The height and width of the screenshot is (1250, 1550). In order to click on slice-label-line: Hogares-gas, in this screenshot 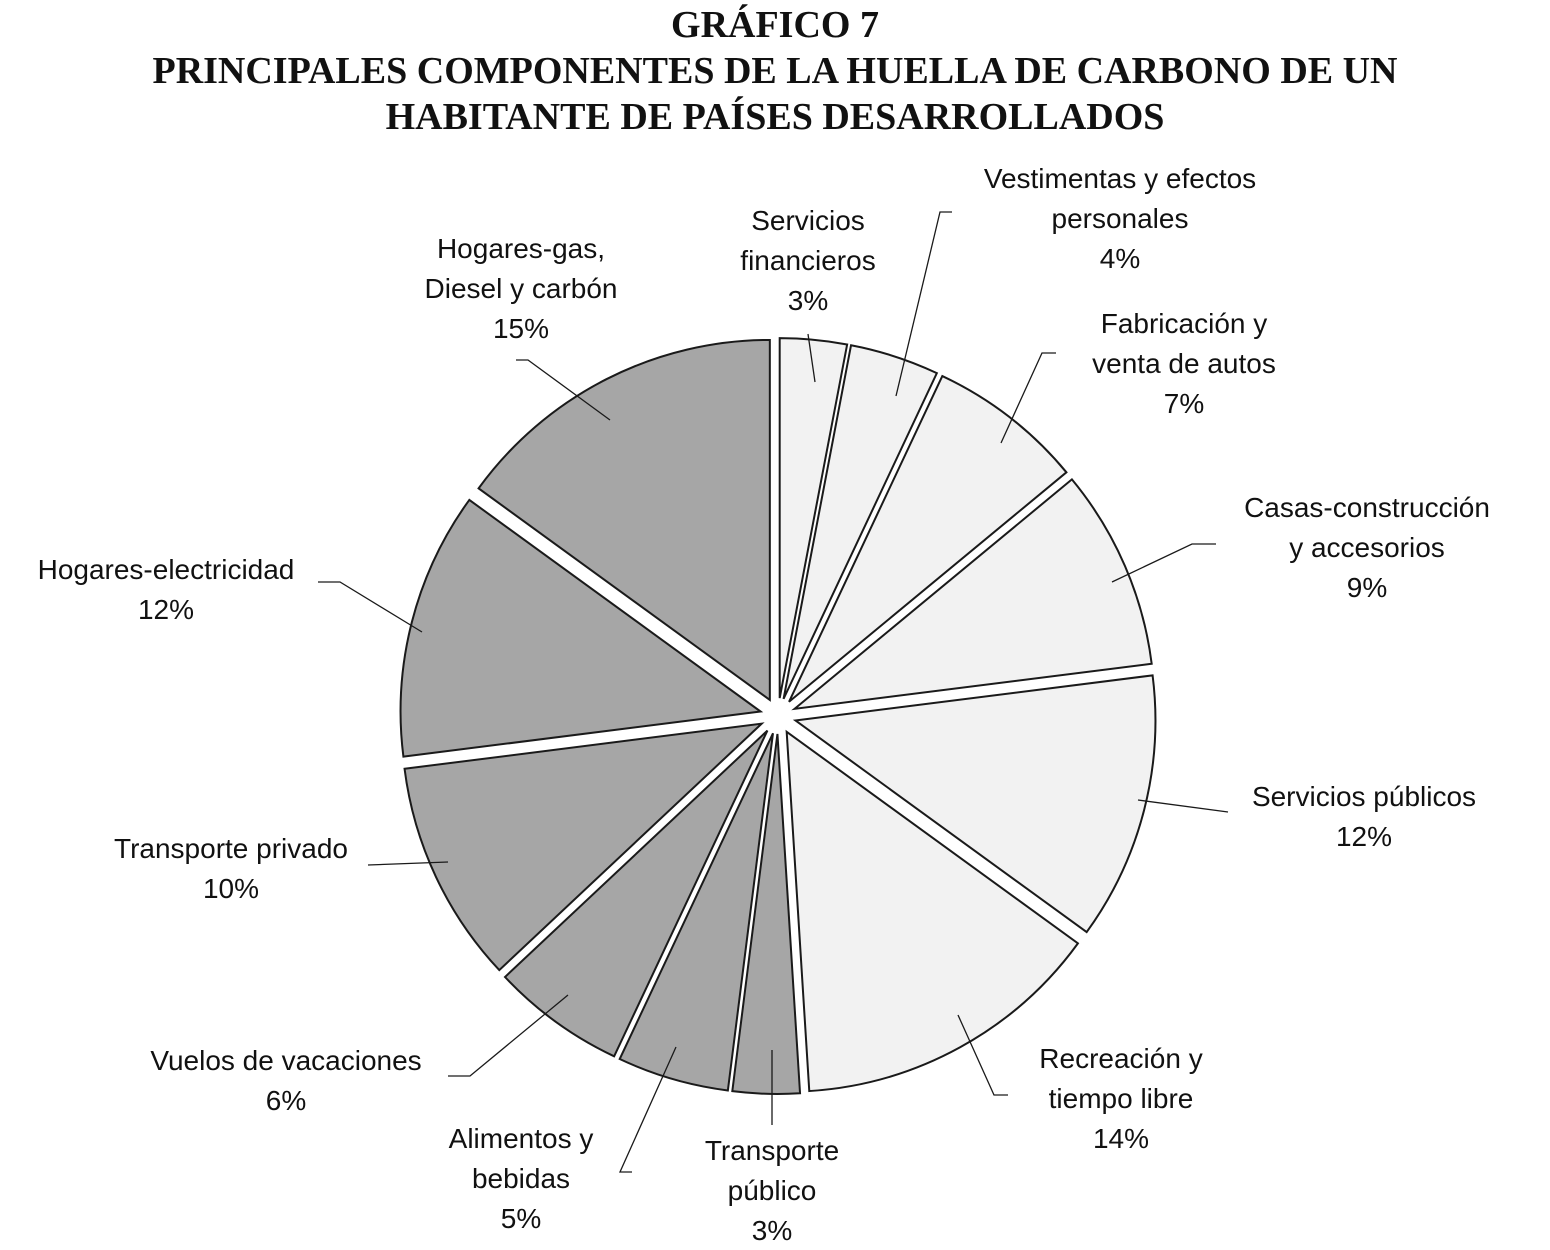, I will do `click(521, 248)`.